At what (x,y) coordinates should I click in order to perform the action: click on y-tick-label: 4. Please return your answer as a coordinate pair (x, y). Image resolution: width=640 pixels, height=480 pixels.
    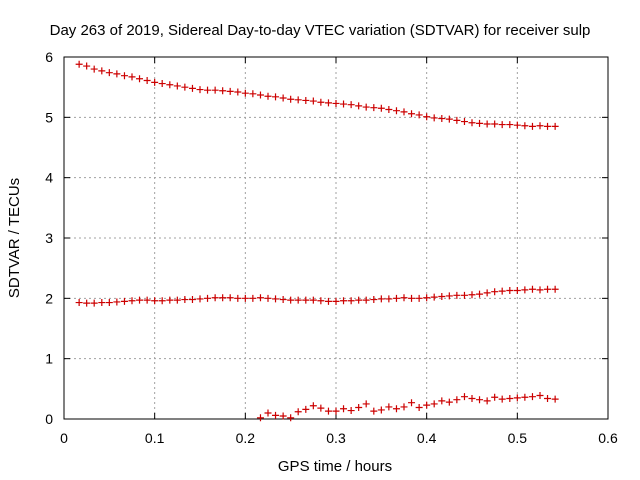
    Looking at the image, I should click on (49, 178).